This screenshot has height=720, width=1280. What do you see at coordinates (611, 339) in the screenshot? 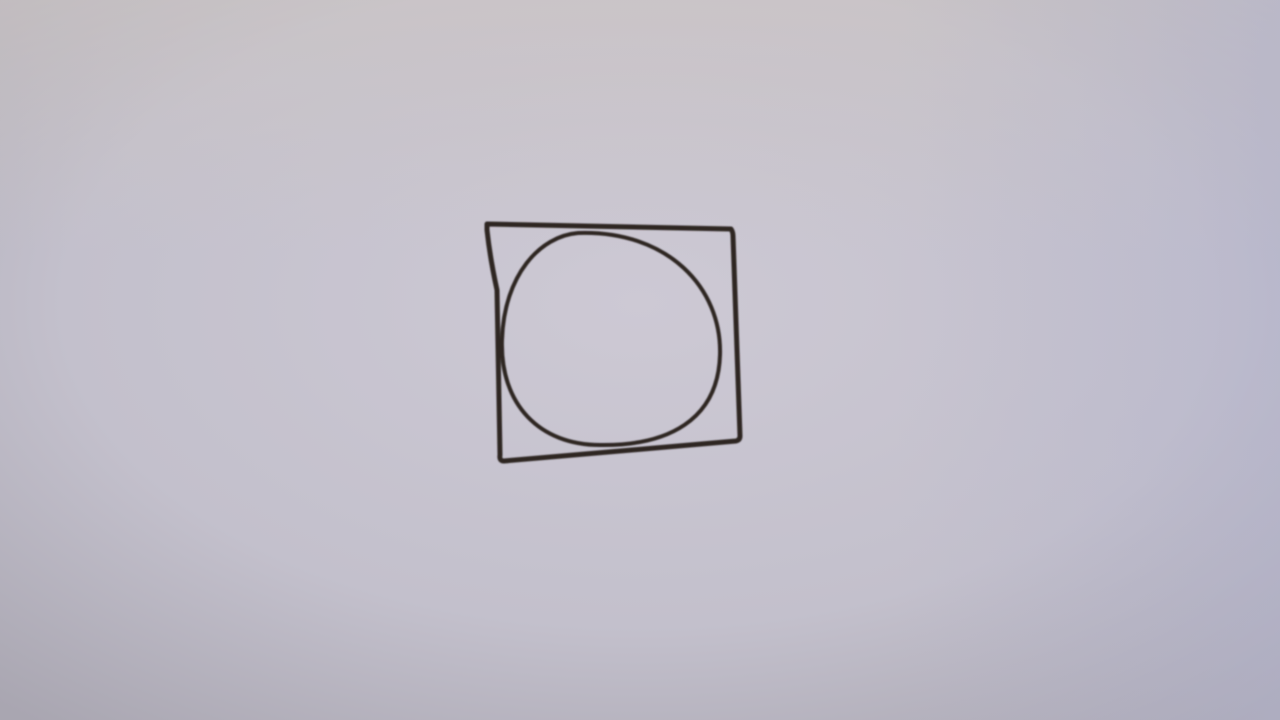
I see `circle-outline` at bounding box center [611, 339].